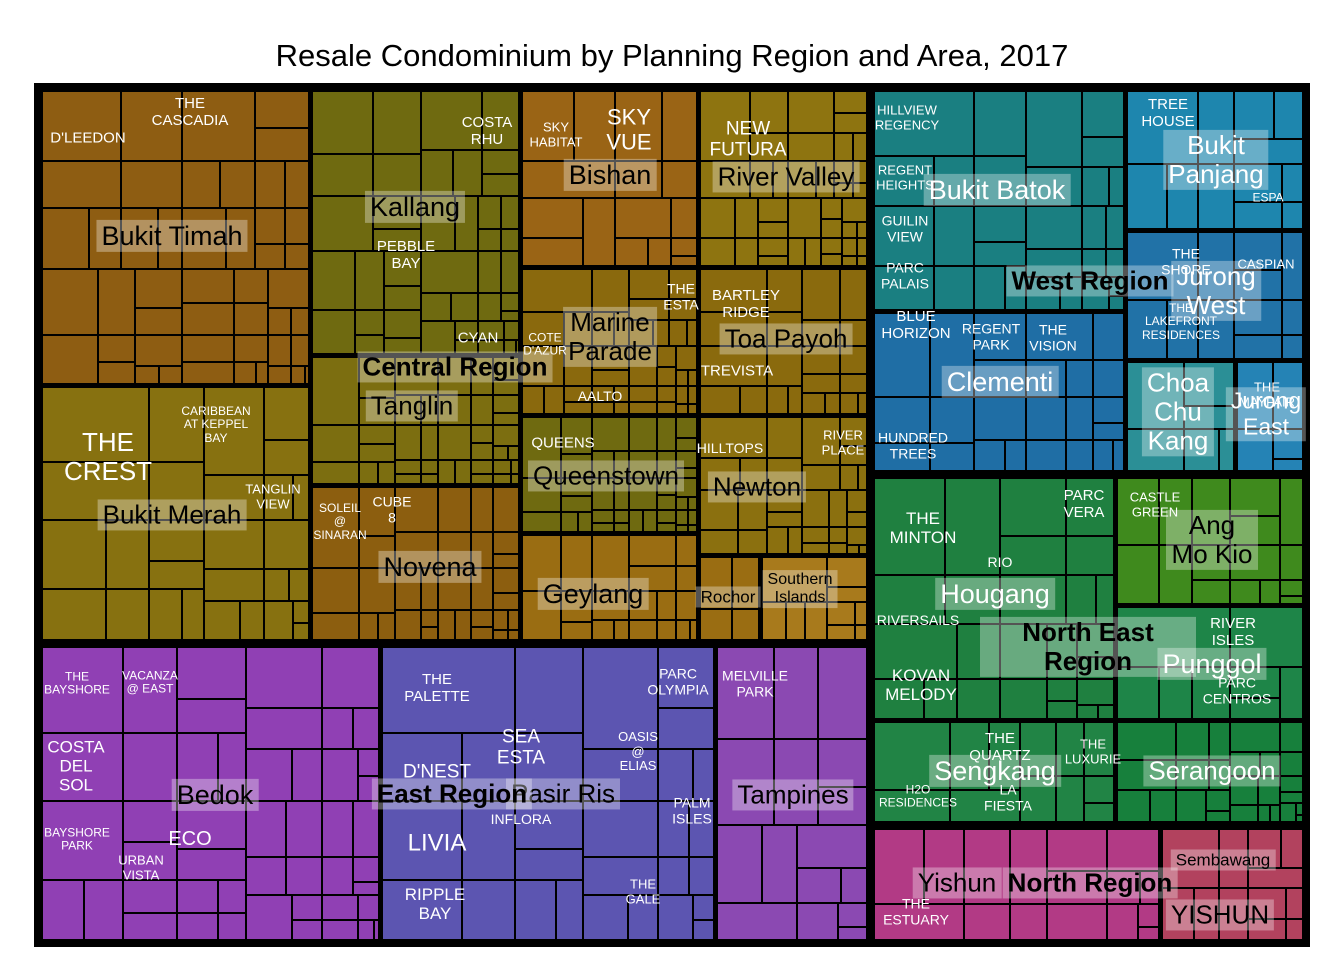  I want to click on project-label-the-estuary: THE ESTUARY, so click(916, 911).